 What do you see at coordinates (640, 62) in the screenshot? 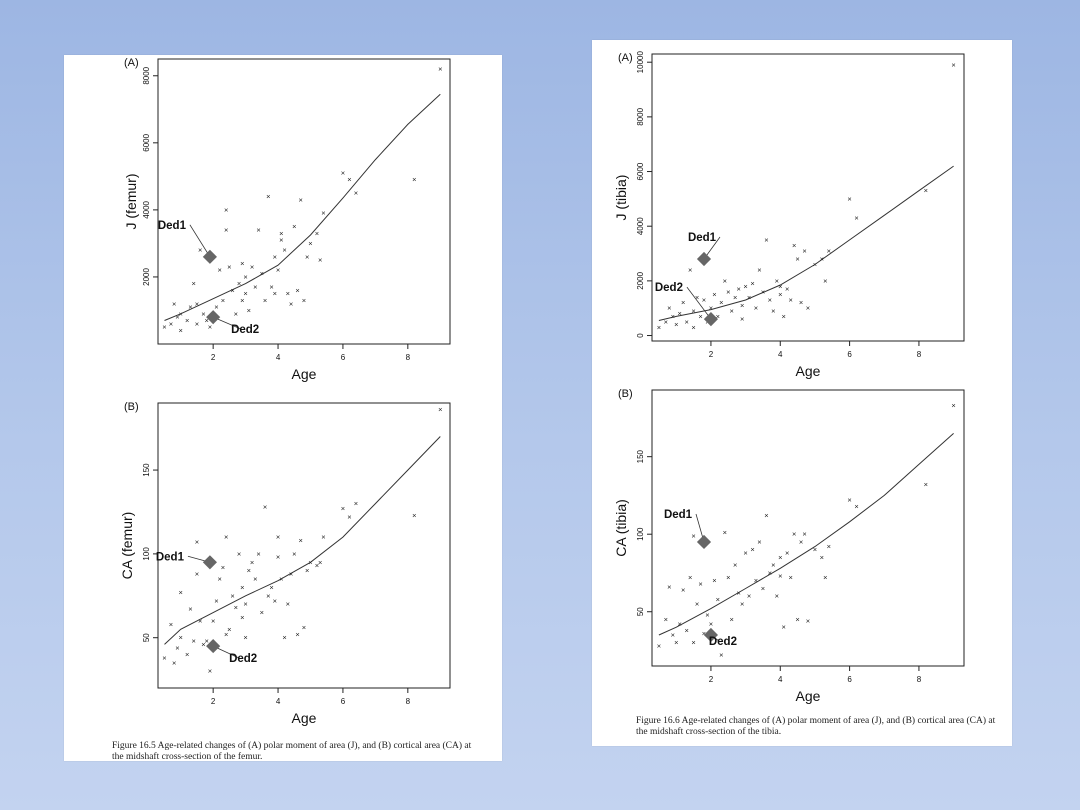
I see `y-tick-label: 10000` at bounding box center [640, 62].